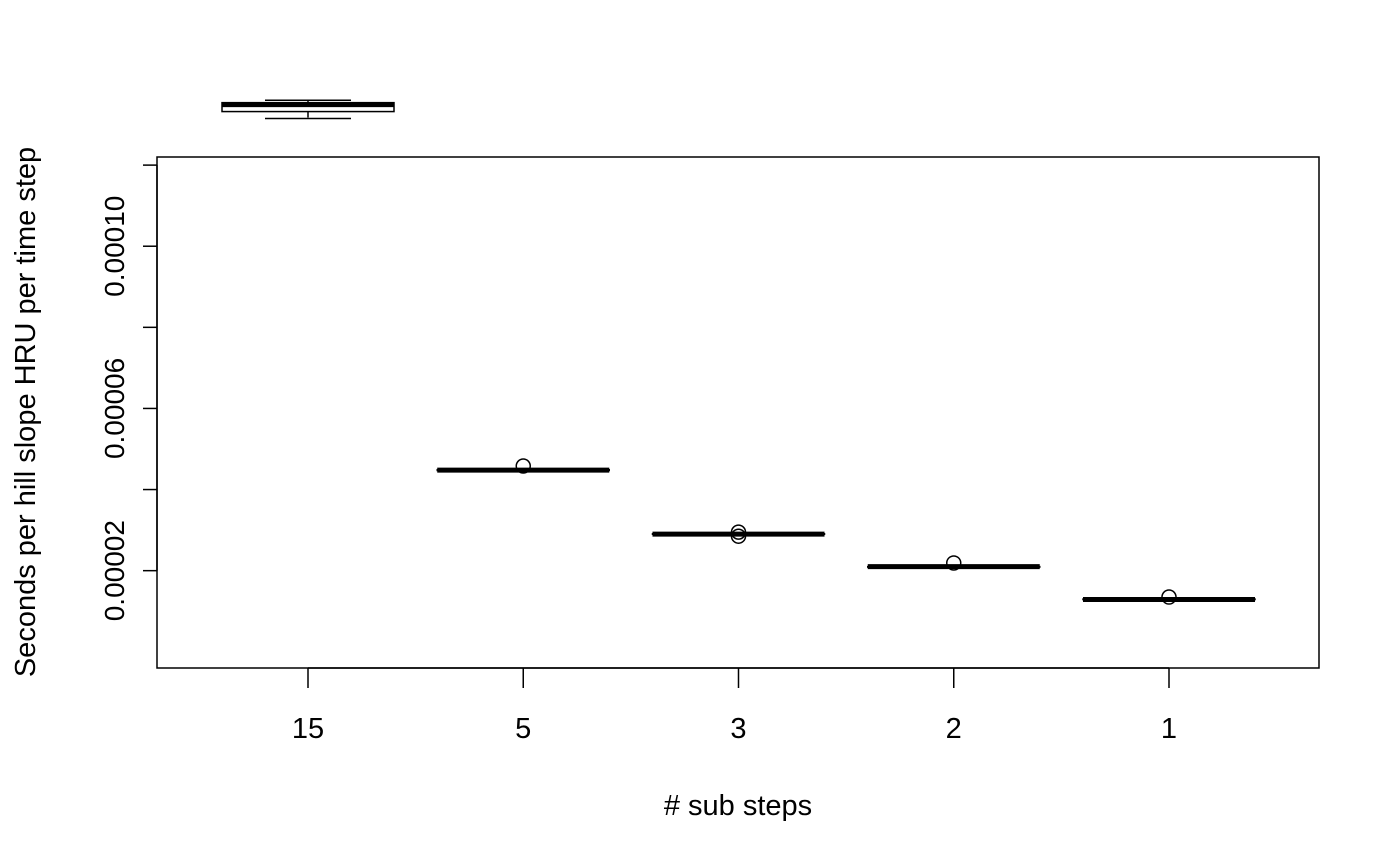 This screenshot has height=865, width=1400. I want to click on y-tick-label: 0.00002, so click(114, 570).